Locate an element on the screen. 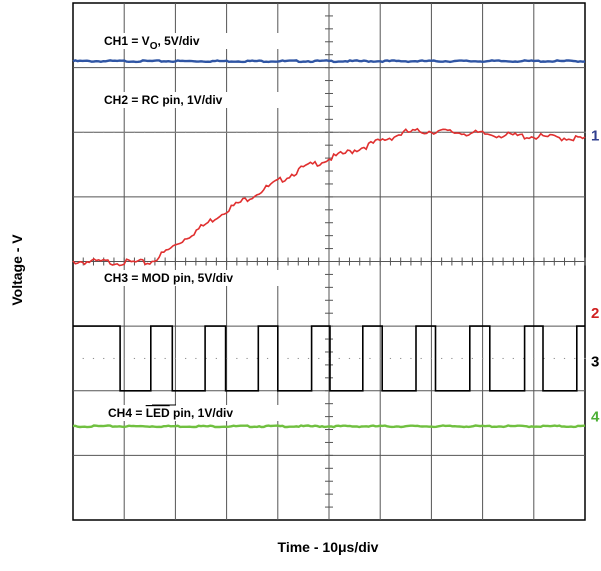 This screenshot has height=571, width=601. channel-marker-1: 1 is located at coordinates (595, 135).